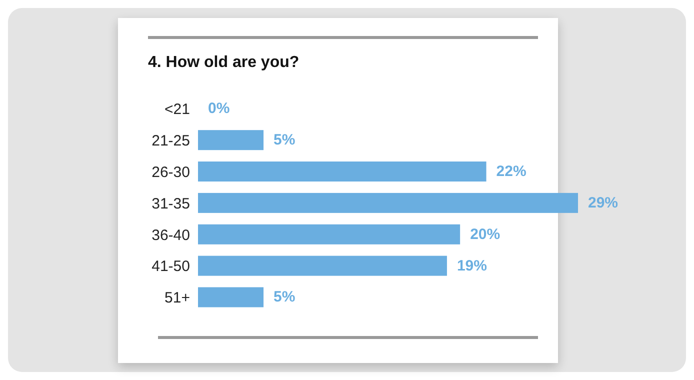 The width and height of the screenshot is (694, 380). I want to click on y-tick-label: 26-30, so click(171, 172).